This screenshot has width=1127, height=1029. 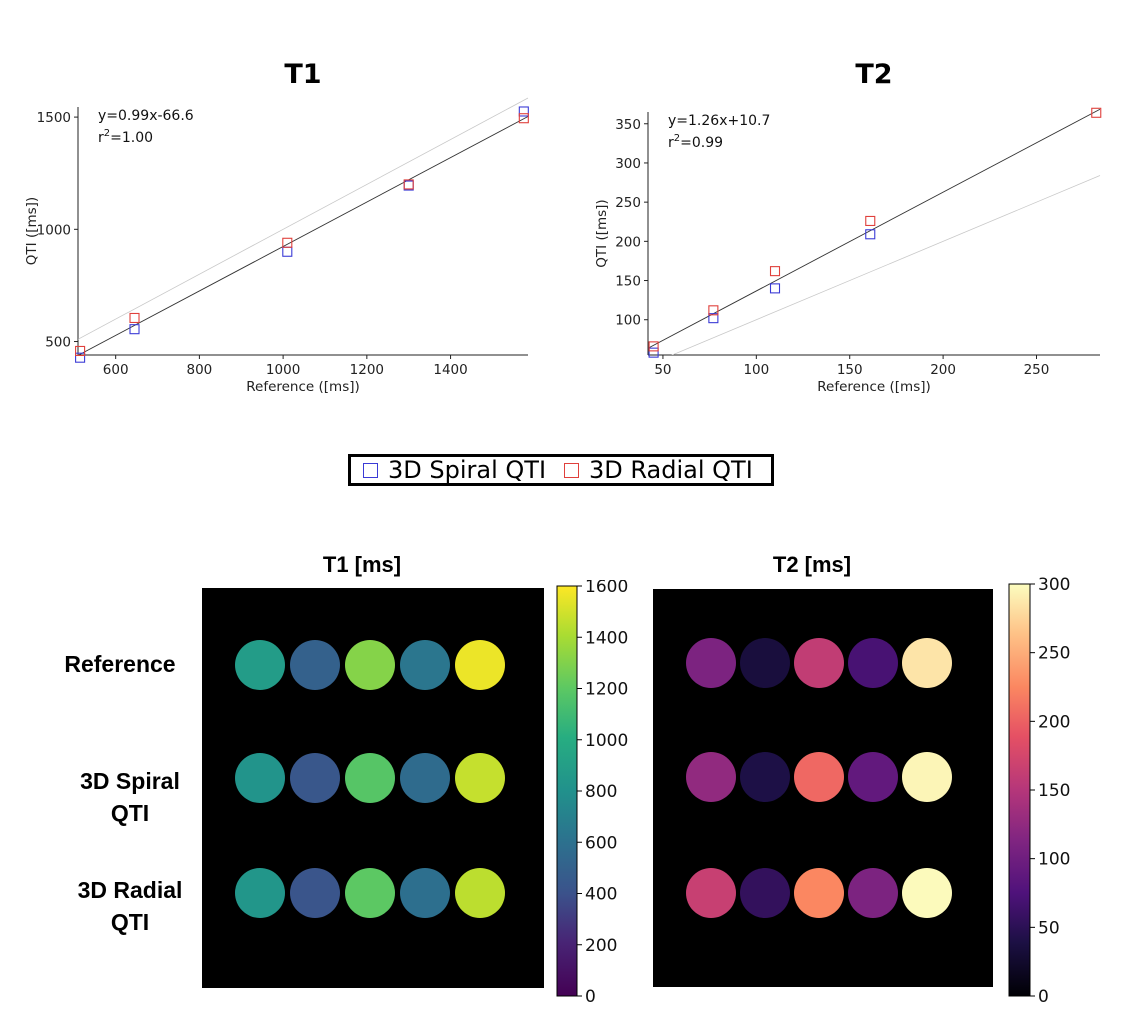 What do you see at coordinates (302, 74) in the screenshot?
I see `chart-title: T1` at bounding box center [302, 74].